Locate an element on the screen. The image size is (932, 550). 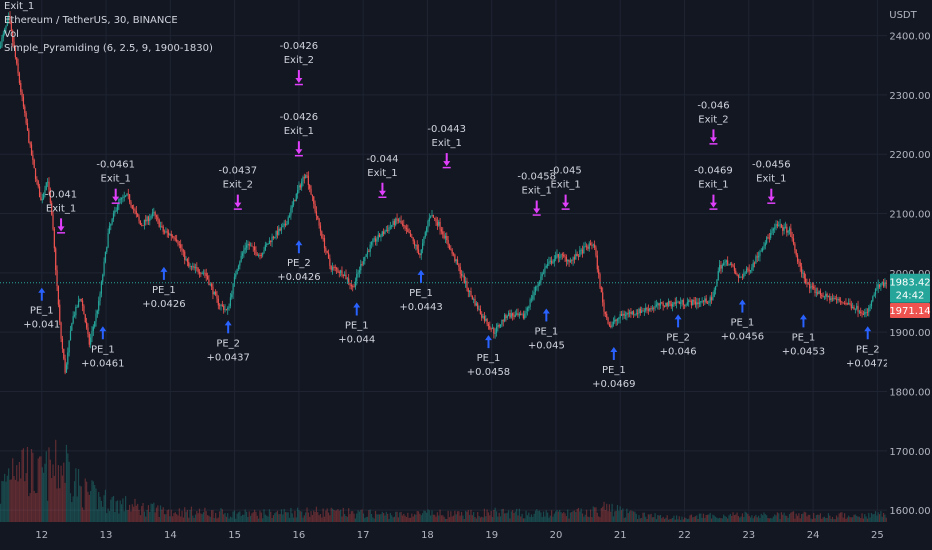
legend-exit-line: Exit_1 is located at coordinates (19, 6).